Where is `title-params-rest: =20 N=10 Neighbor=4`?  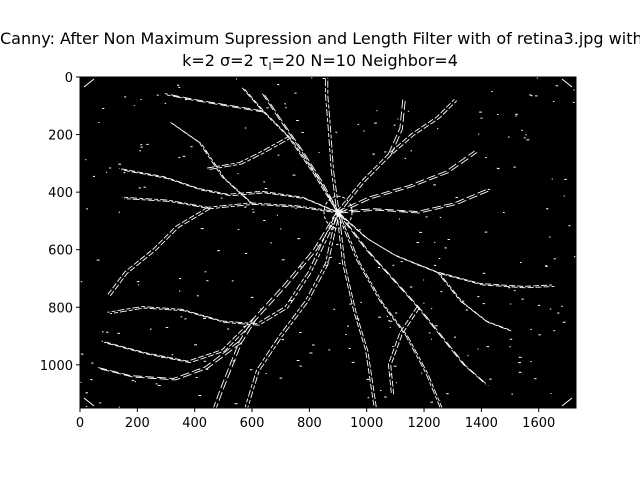 title-params-rest: =20 N=10 Neighbor=4 is located at coordinates (364, 60).